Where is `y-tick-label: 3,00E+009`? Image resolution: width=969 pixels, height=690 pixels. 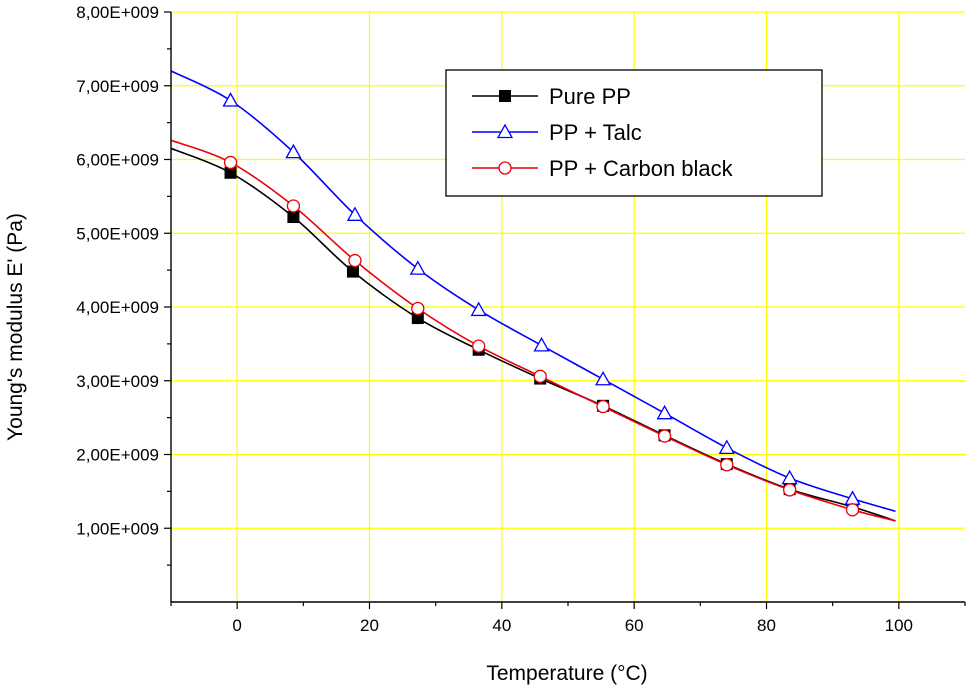 y-tick-label: 3,00E+009 is located at coordinates (117, 381).